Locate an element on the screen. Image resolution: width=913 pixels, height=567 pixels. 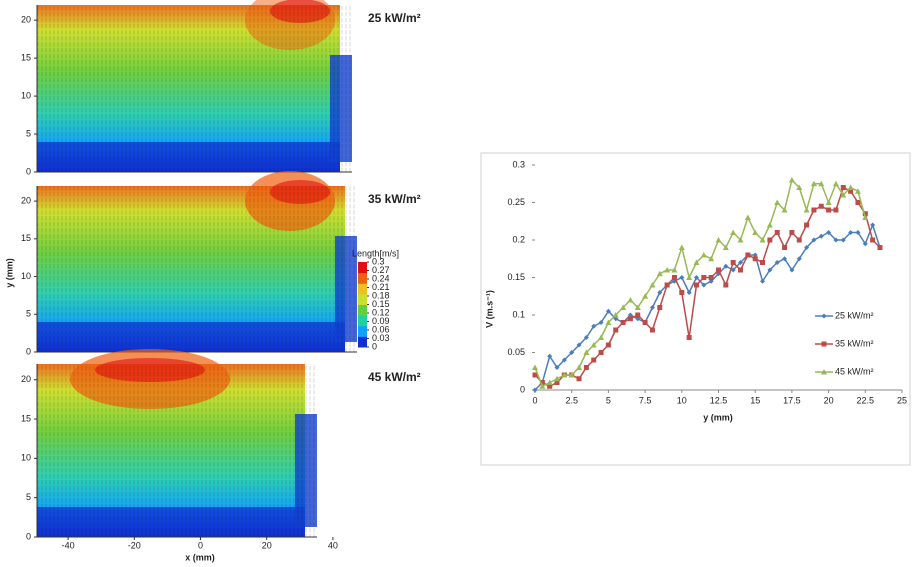
y-tick-label: 0.3 is located at coordinates (518, 164).